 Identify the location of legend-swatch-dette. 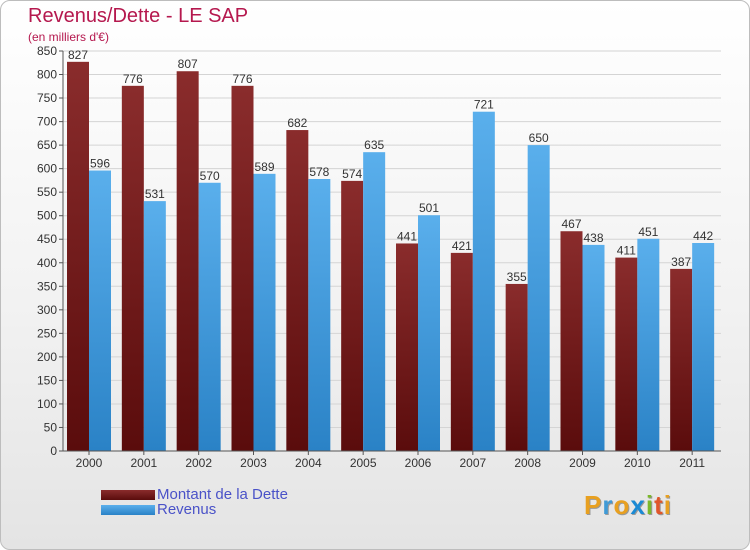
(128, 494).